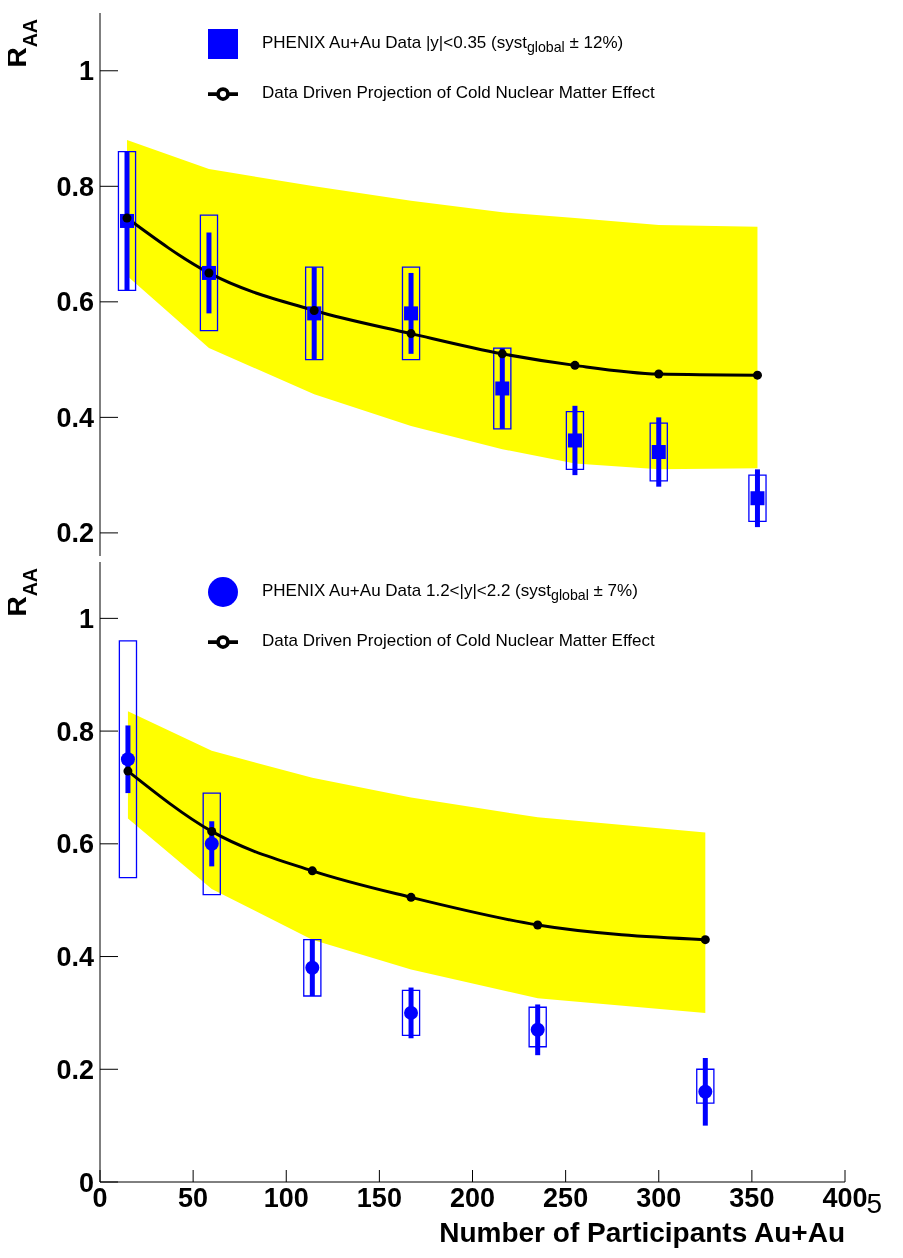 The image size is (903, 1258). What do you see at coordinates (193, 1198) in the screenshot?
I see `x-tick-label: 50` at bounding box center [193, 1198].